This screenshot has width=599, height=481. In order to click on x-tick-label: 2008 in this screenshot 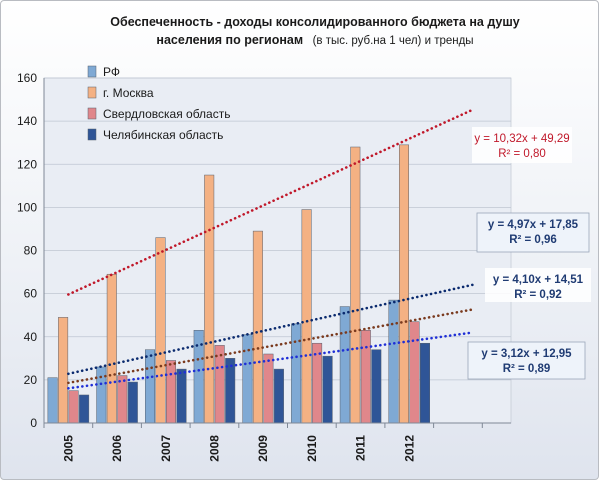, I will do `click(214, 448)`.